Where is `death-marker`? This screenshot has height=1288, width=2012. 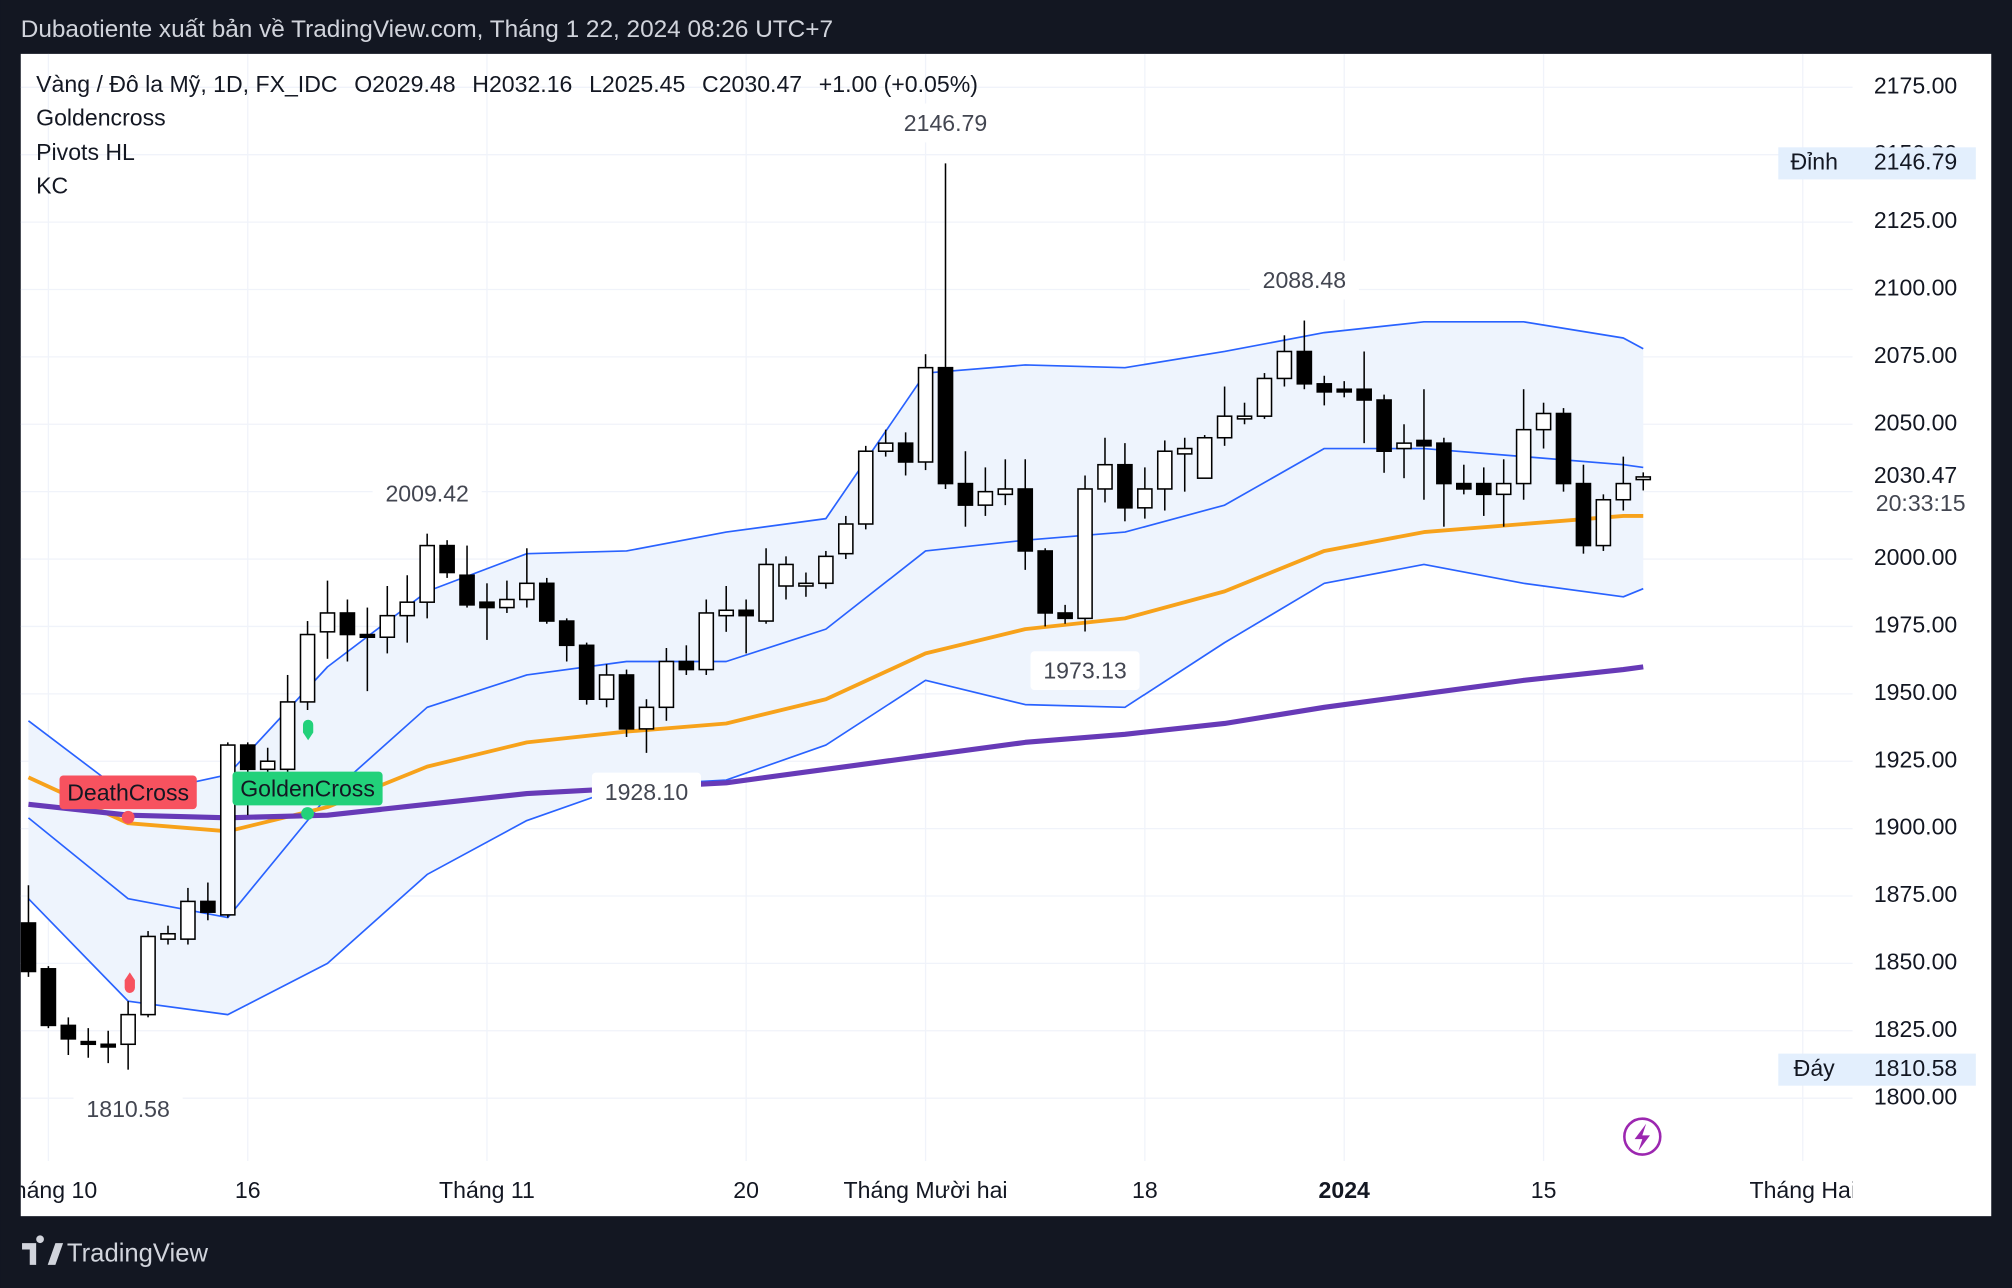
death-marker is located at coordinates (129, 982).